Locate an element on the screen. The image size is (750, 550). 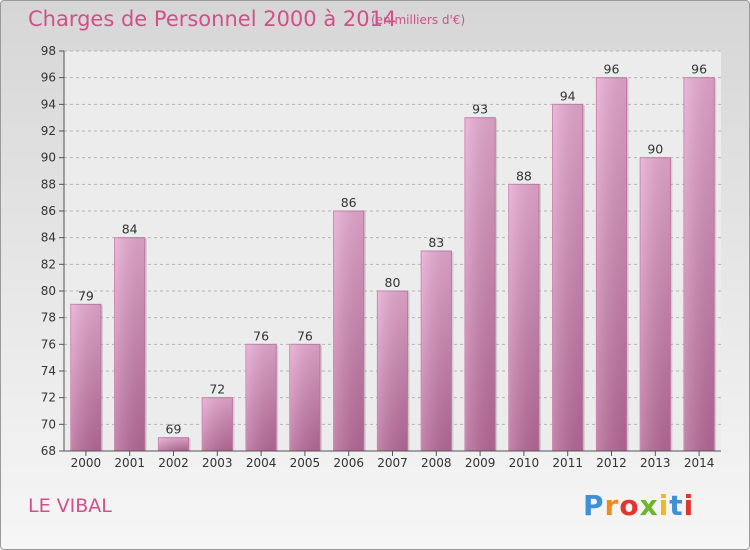
x-tick-label: 2003 is located at coordinates (217, 463).